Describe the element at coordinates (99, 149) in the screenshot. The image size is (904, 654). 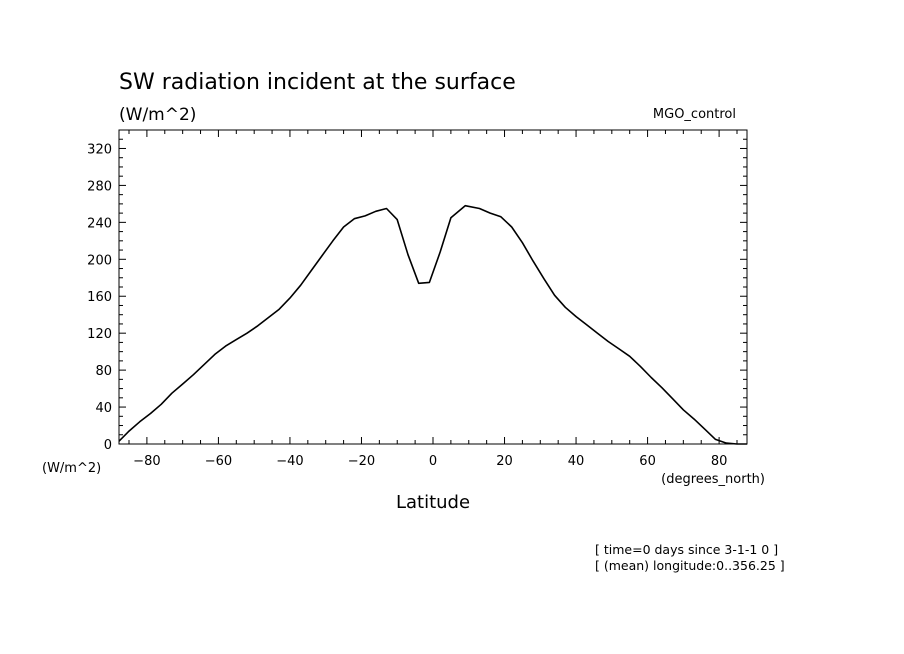
I see `y-tick-label: 320` at that location.